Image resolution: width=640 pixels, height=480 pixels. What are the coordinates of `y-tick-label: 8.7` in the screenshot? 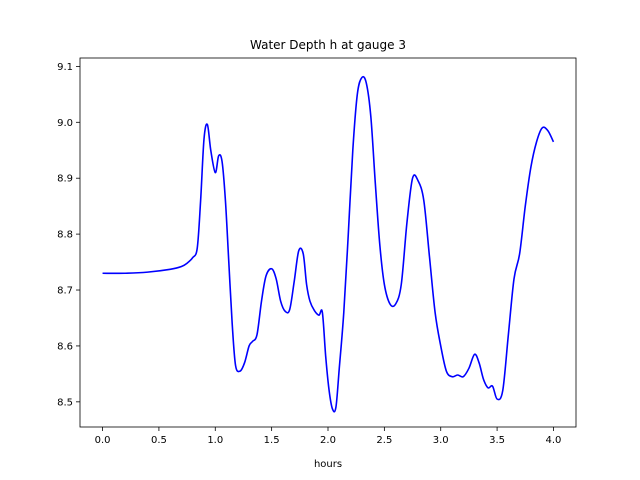 It's located at (65, 291).